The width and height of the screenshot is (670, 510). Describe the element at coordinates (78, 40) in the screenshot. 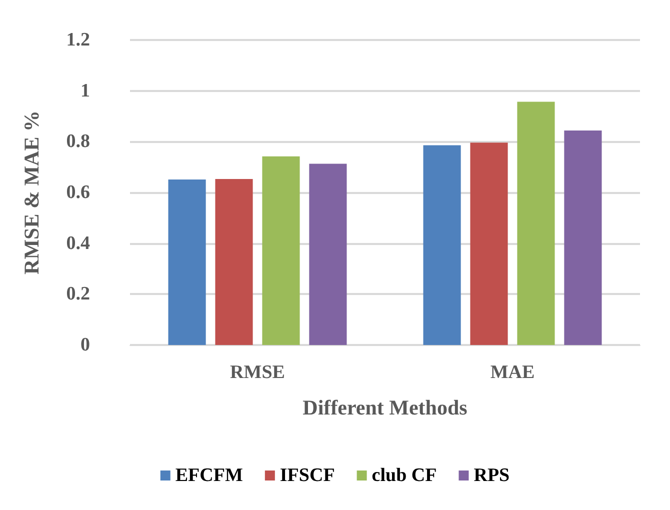

I see `y-tick-label: 1.2` at that location.